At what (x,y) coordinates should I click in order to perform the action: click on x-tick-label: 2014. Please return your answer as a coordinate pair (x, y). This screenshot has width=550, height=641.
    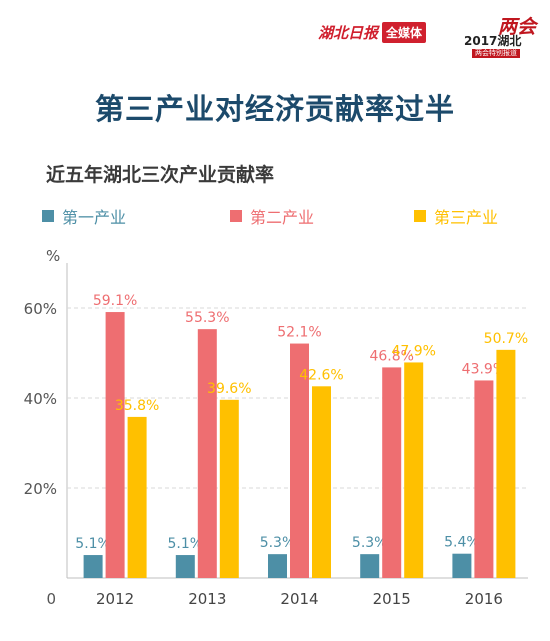
    Looking at the image, I should click on (299, 599).